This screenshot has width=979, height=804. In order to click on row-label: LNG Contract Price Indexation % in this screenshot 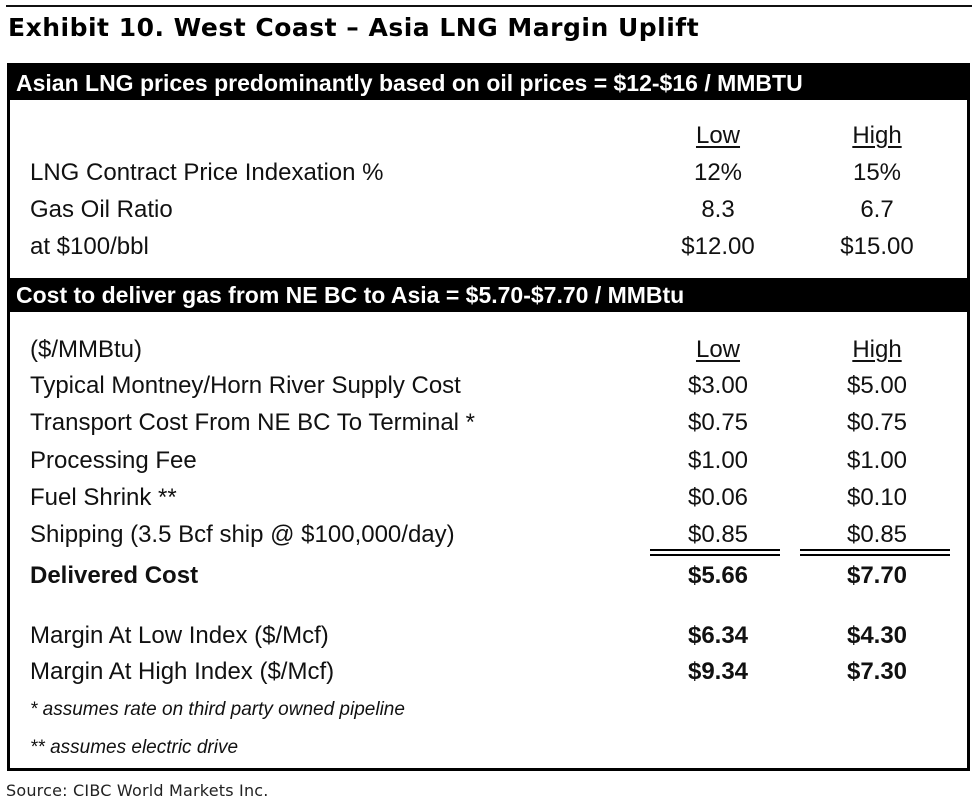, I will do `click(207, 172)`.